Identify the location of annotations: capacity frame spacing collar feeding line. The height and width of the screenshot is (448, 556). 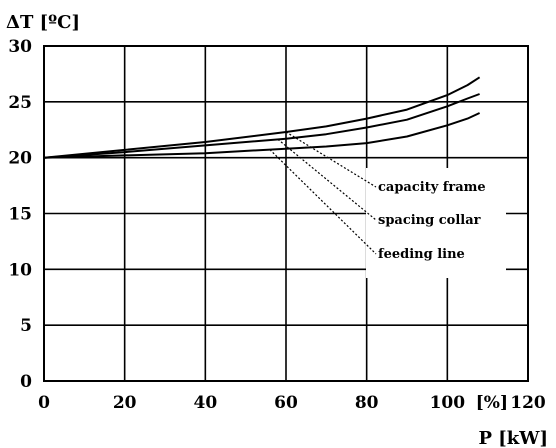
(432, 221).